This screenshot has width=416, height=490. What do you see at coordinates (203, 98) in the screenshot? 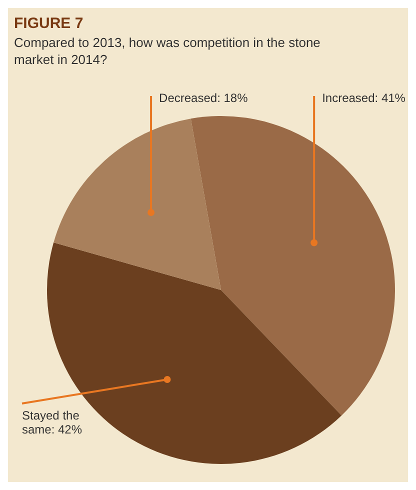
I see `slice-label: Decreased: 18%` at bounding box center [203, 98].